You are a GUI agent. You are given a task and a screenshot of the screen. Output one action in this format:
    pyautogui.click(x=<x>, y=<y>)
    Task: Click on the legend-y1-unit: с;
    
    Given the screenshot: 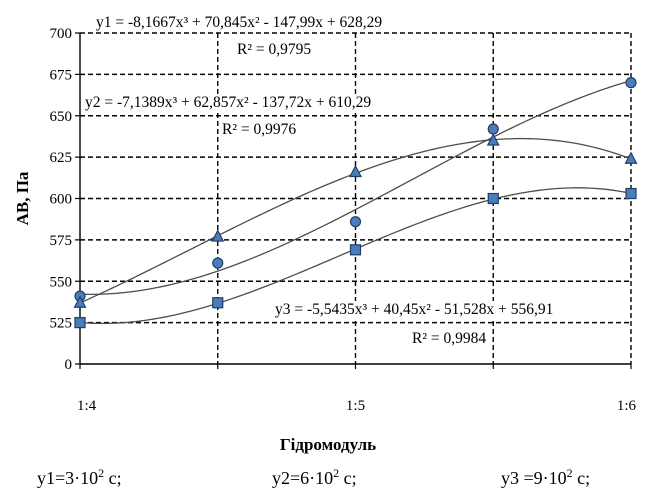 What is the action you would take?
    pyautogui.click(x=113, y=478)
    